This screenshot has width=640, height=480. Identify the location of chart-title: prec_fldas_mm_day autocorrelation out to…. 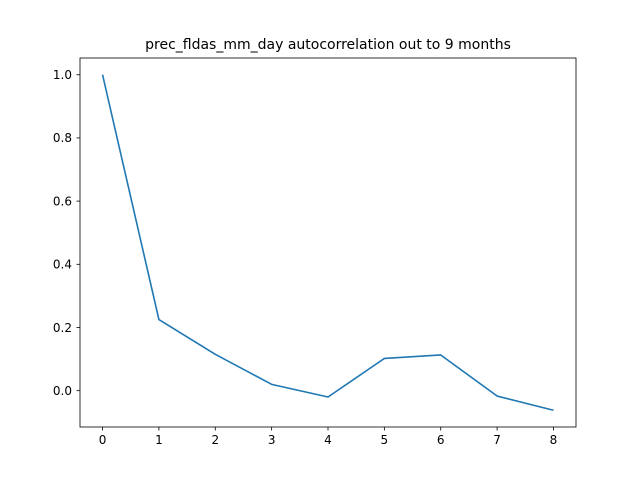
(328, 45).